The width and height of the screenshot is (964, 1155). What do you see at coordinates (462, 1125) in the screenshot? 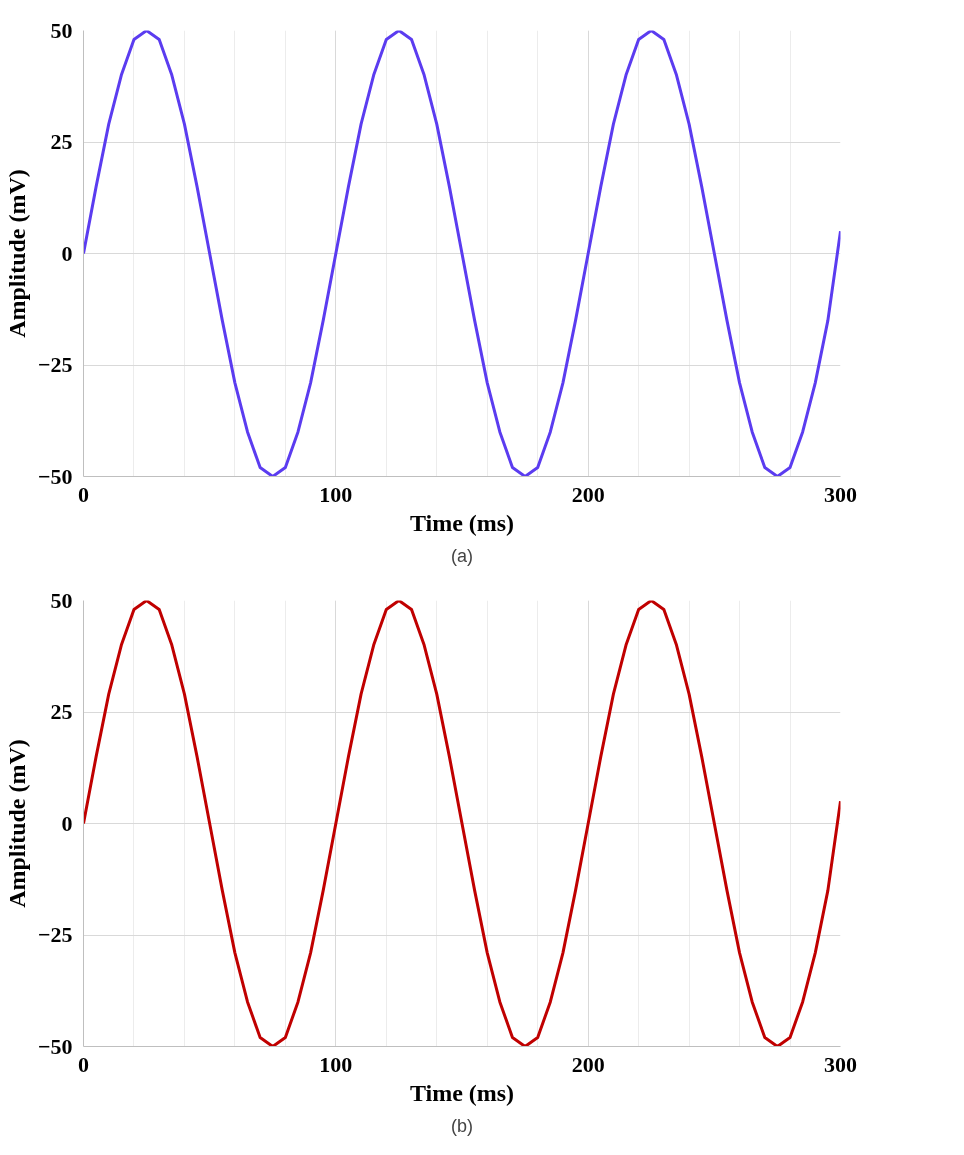
I see `text: (b)` at bounding box center [462, 1125].